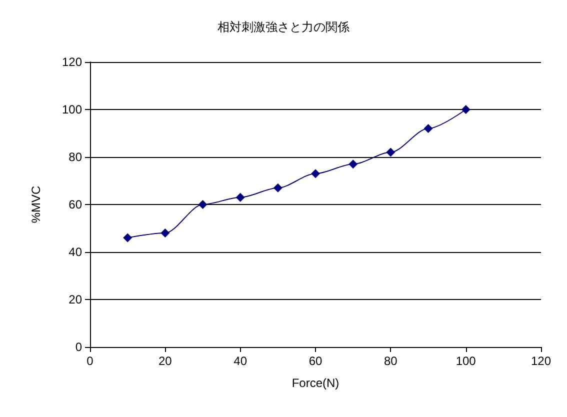  Describe the element at coordinates (75, 157) in the screenshot. I see `y-tick-label: 80` at that location.